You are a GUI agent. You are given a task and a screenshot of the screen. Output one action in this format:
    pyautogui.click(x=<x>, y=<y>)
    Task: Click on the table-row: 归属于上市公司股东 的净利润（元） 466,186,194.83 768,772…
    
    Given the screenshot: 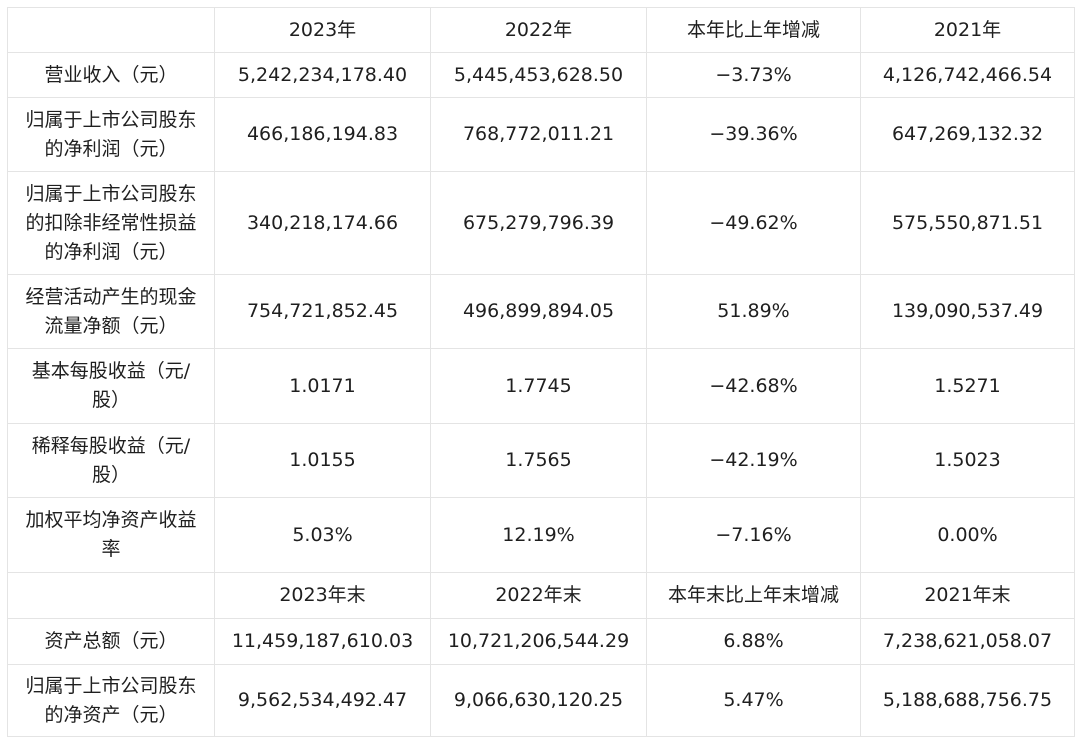 What is the action you would take?
    pyautogui.click(x=541, y=134)
    